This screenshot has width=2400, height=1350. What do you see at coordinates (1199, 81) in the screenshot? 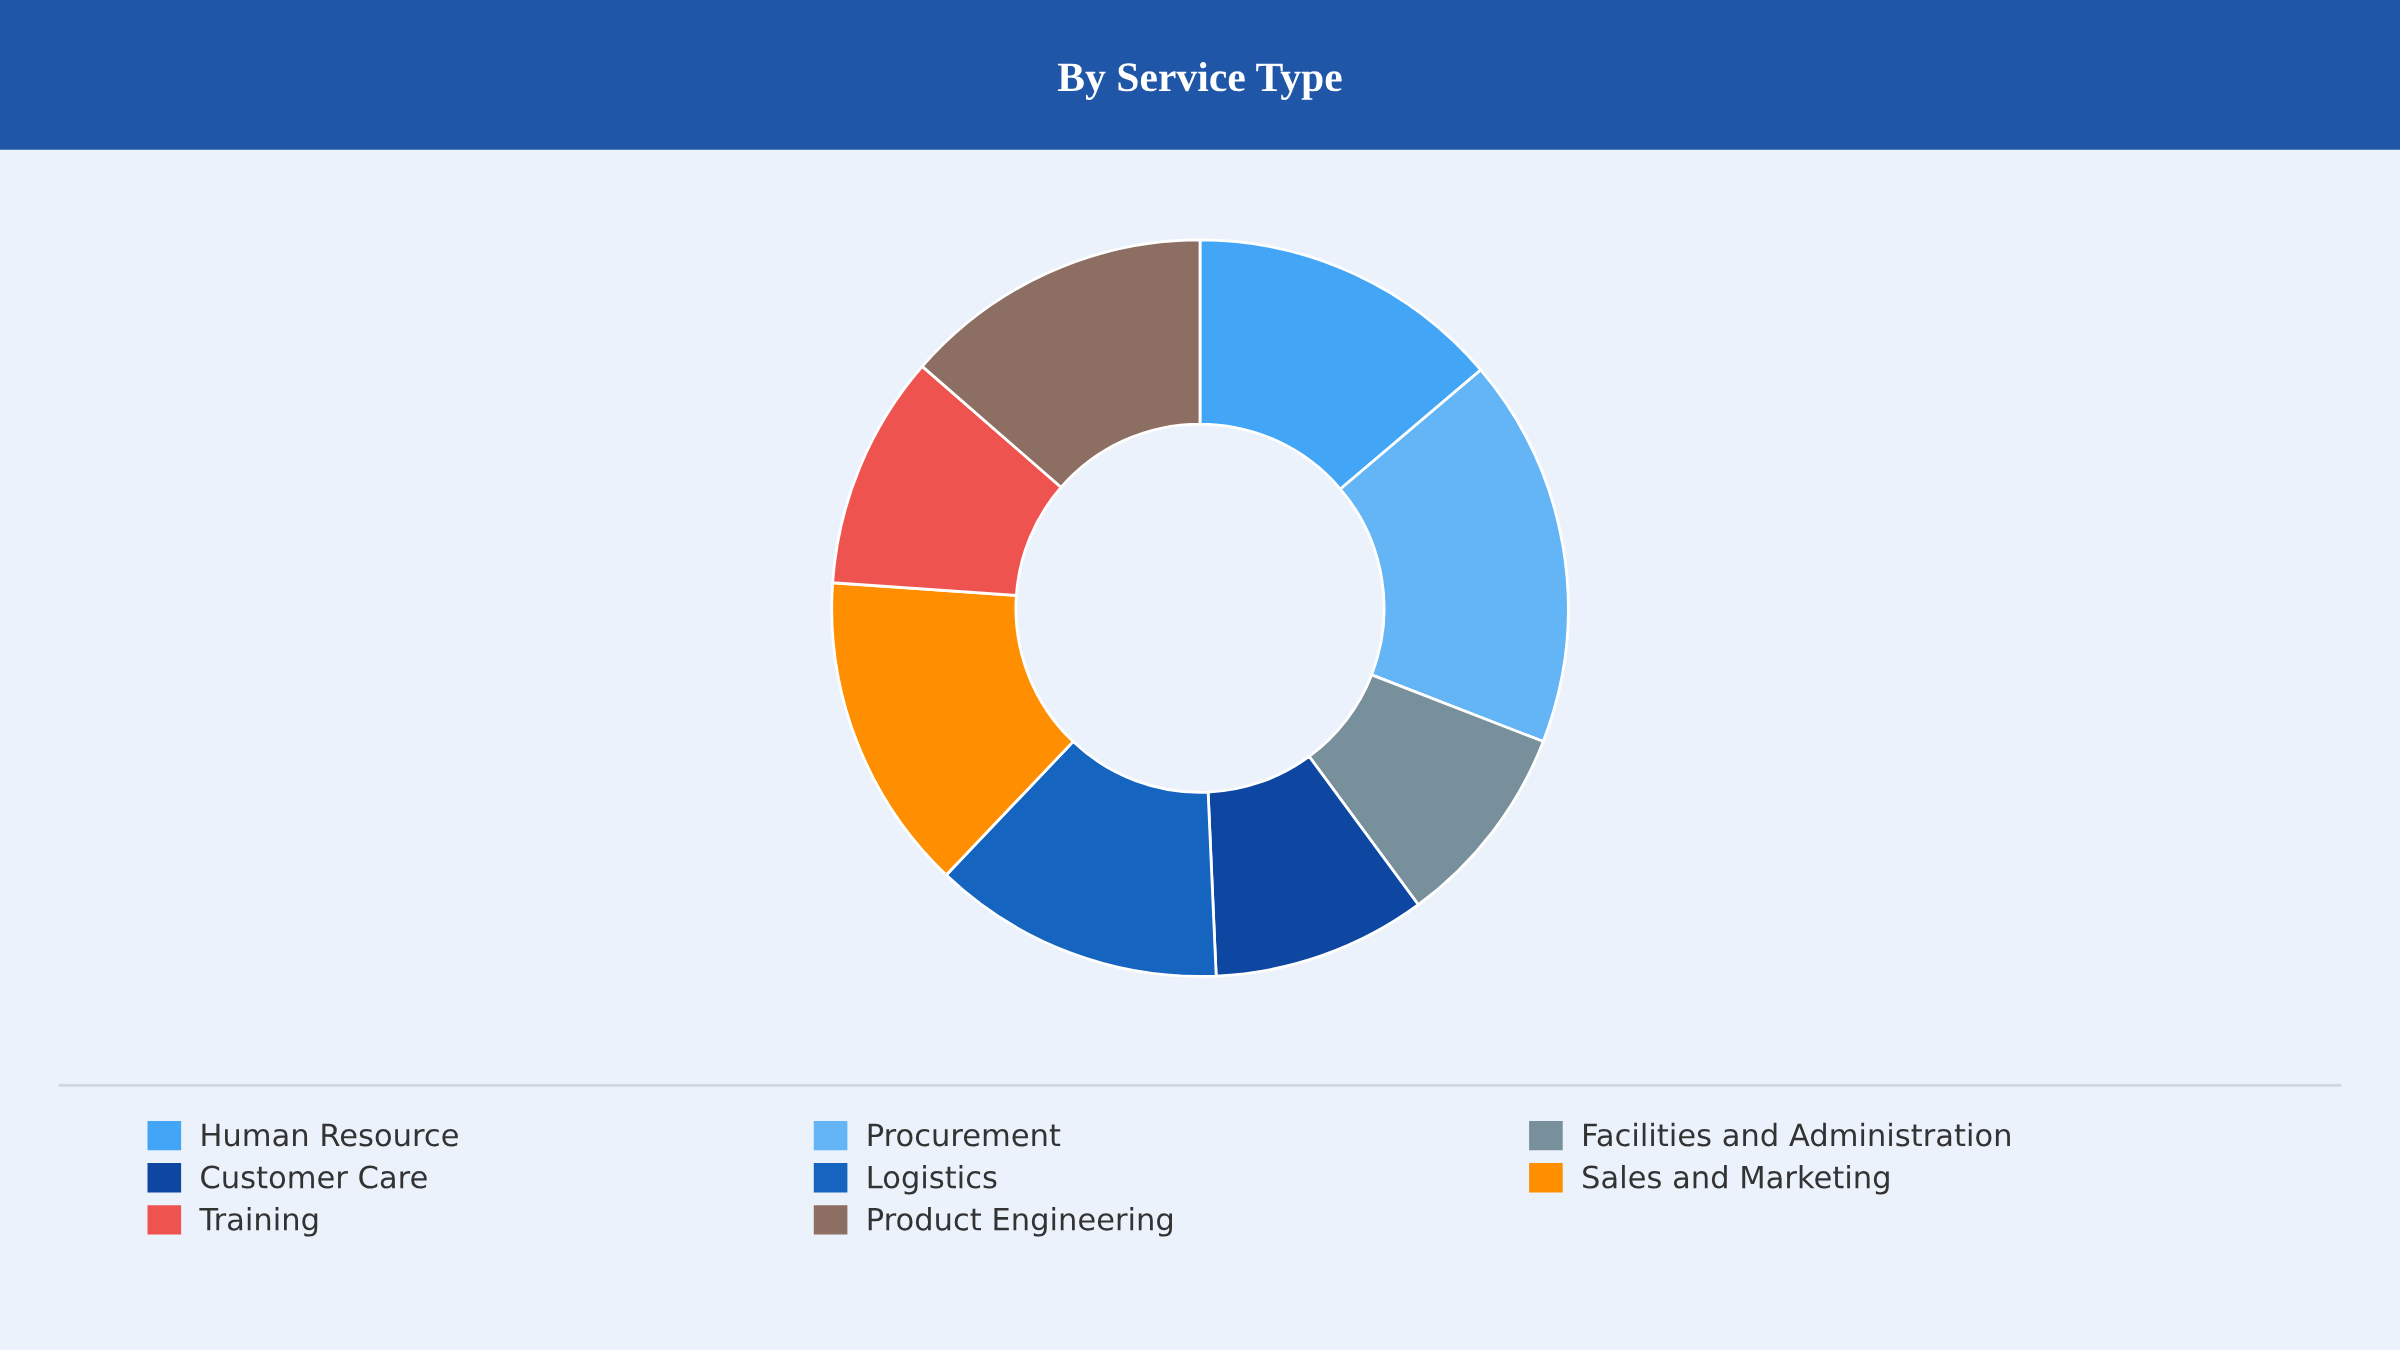
I see `chart-title: By Service Type` at bounding box center [1199, 81].